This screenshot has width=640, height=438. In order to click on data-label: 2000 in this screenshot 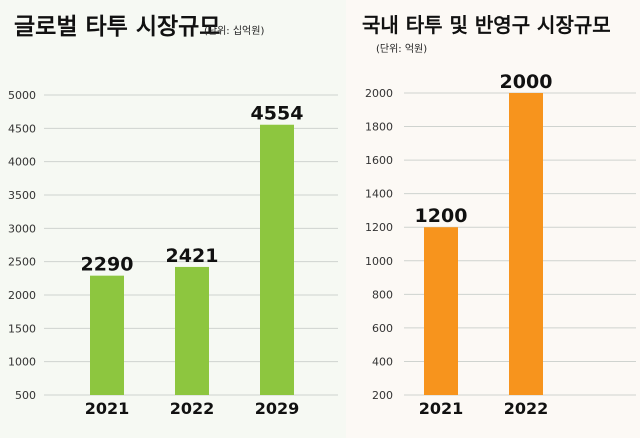, I will do `click(526, 82)`.